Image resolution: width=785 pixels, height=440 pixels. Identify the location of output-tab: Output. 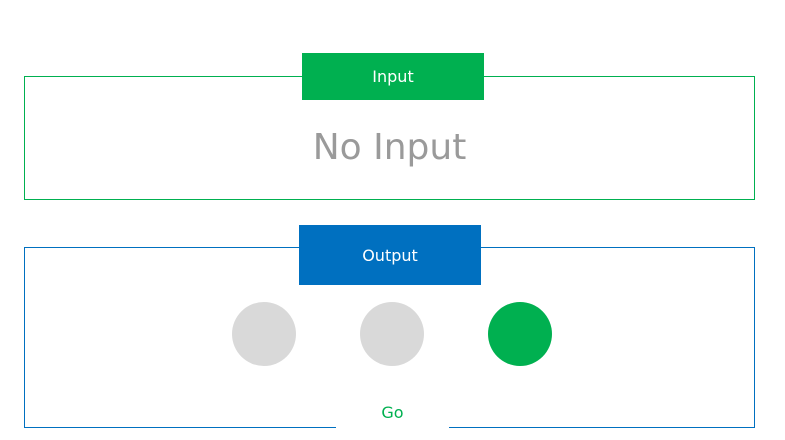
(390, 255).